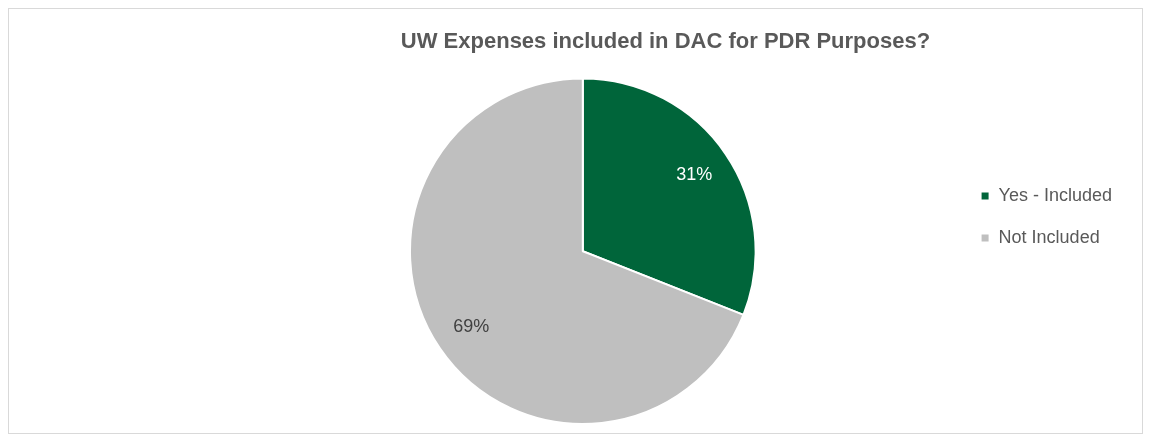  What do you see at coordinates (665, 41) in the screenshot?
I see `chart-title: UW Expenses included in DAC for PDR Purposes?` at bounding box center [665, 41].